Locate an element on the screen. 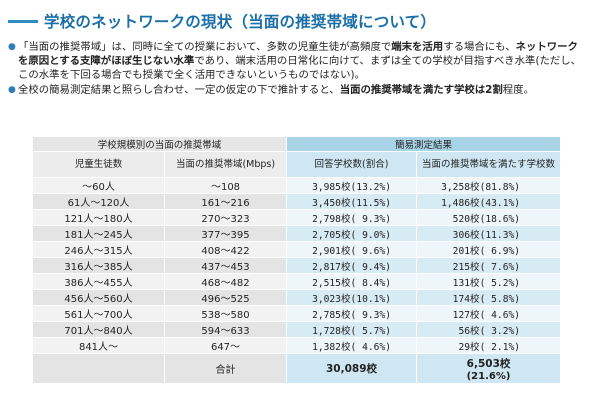 This screenshot has width=590, height=413. cell-meets: 520校(18.6%) is located at coordinates (489, 217).